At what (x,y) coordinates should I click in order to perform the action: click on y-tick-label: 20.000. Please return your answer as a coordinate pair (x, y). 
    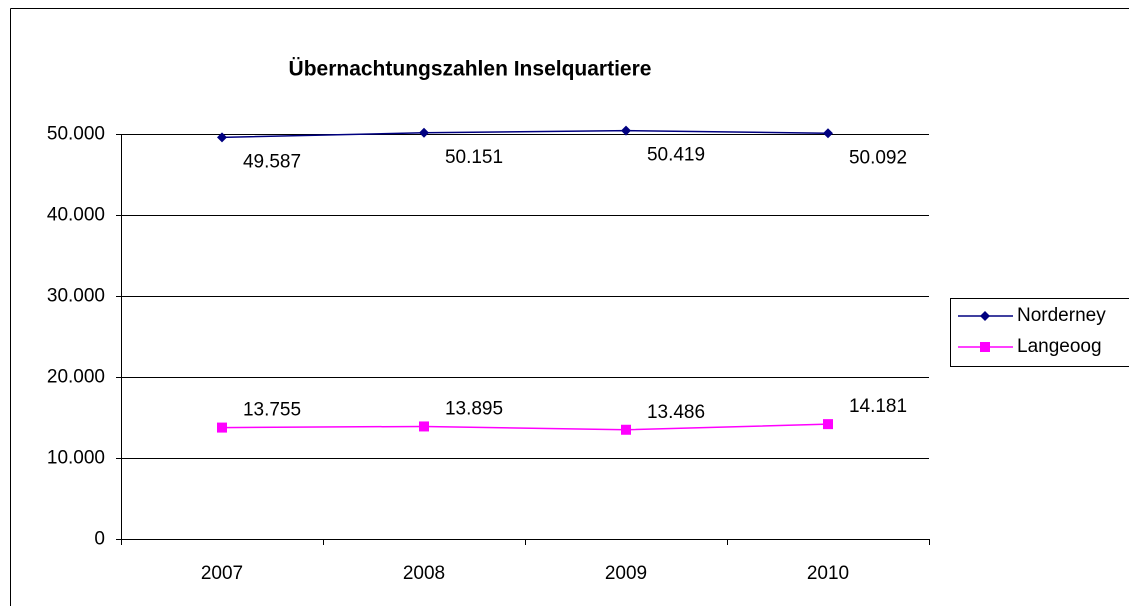
    Looking at the image, I should click on (76, 377).